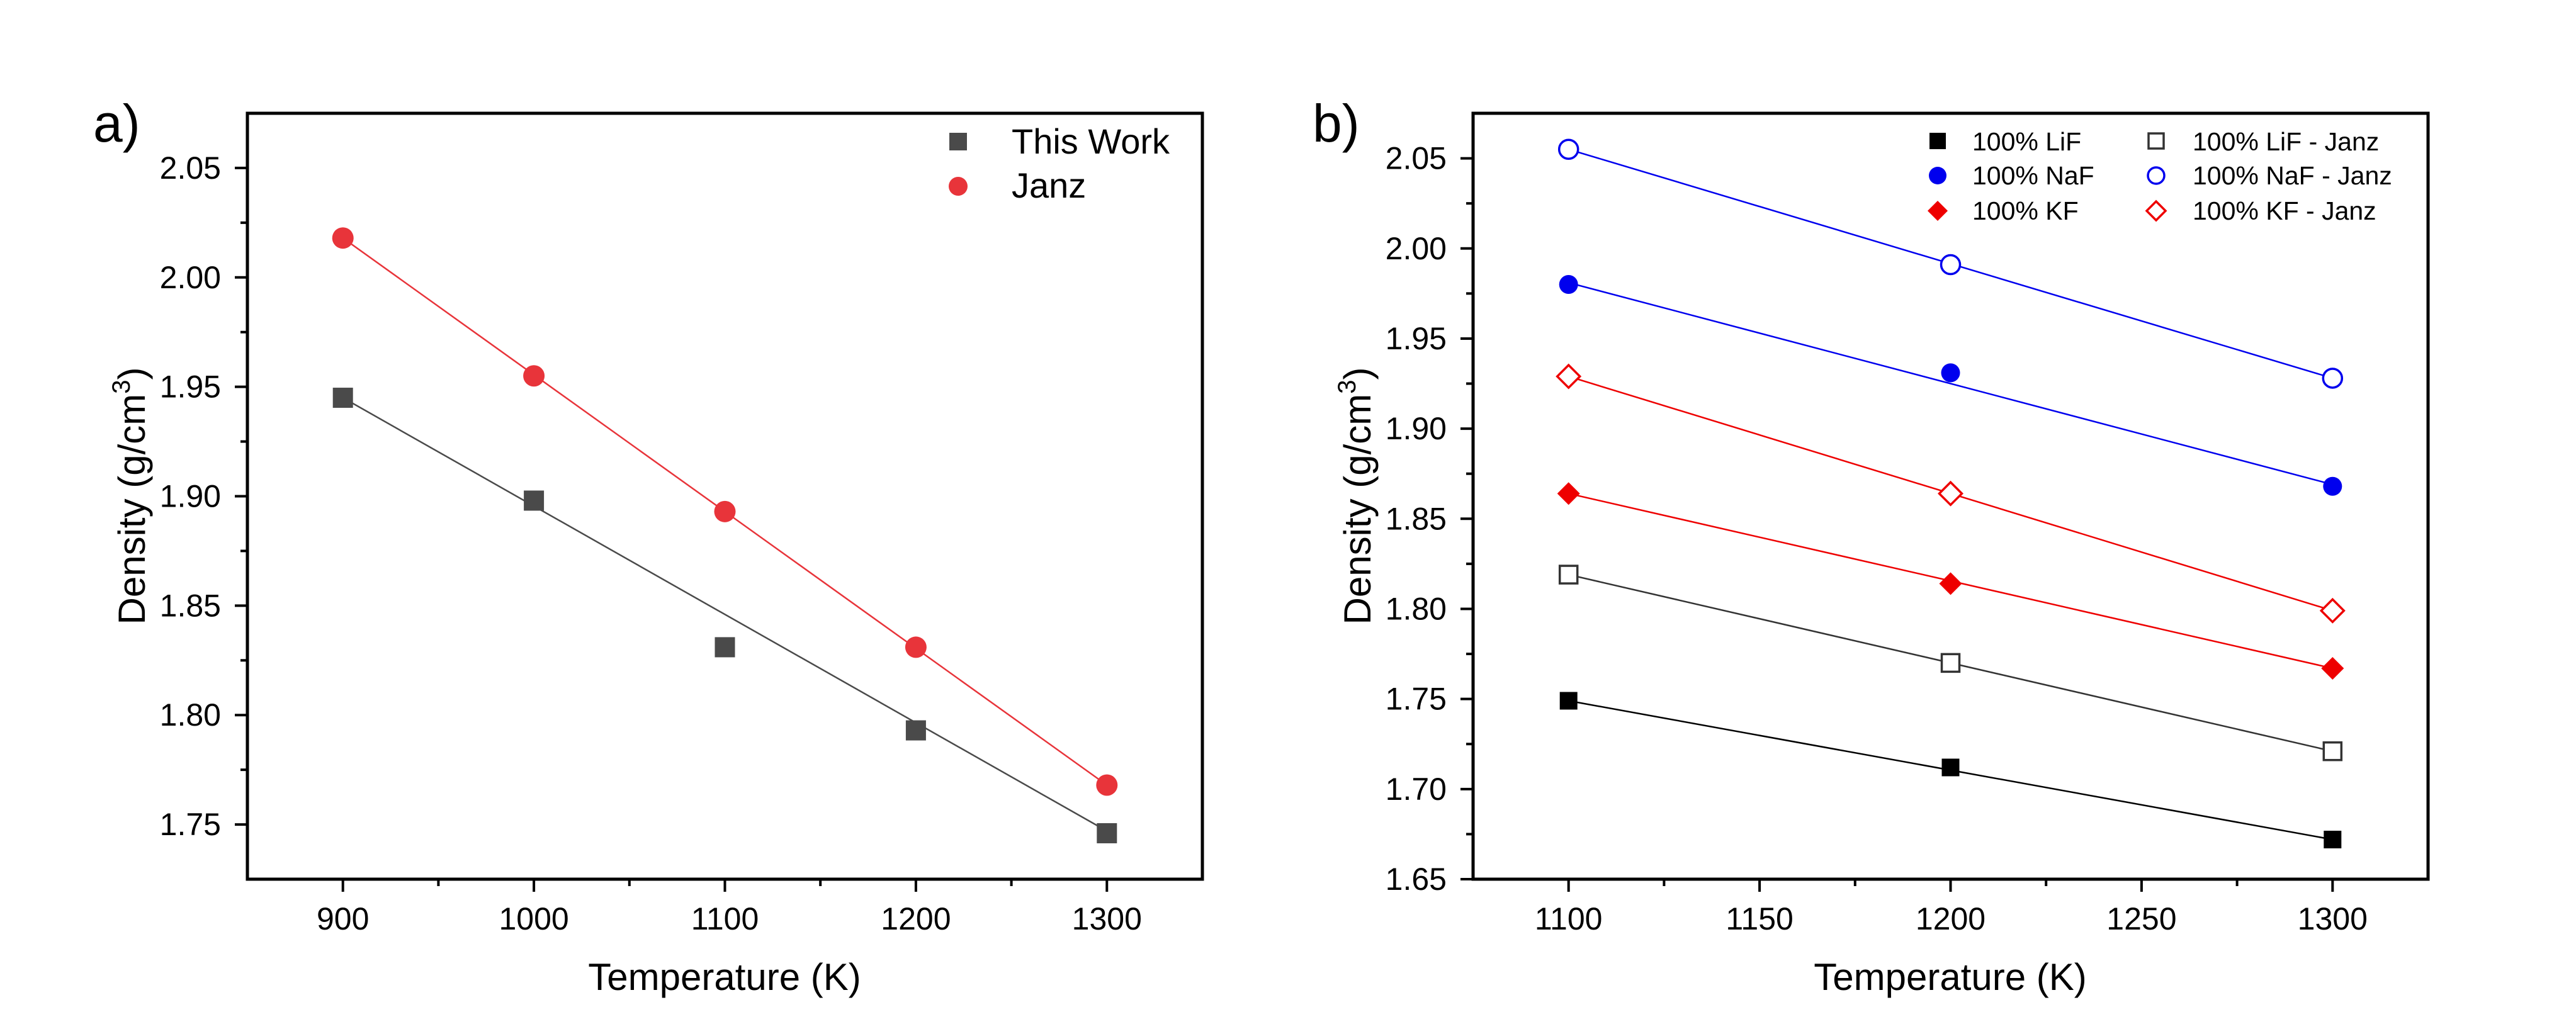 The image size is (2576, 1034). What do you see at coordinates (343, 918) in the screenshot?
I see `x-tick-label-a: 900` at bounding box center [343, 918].